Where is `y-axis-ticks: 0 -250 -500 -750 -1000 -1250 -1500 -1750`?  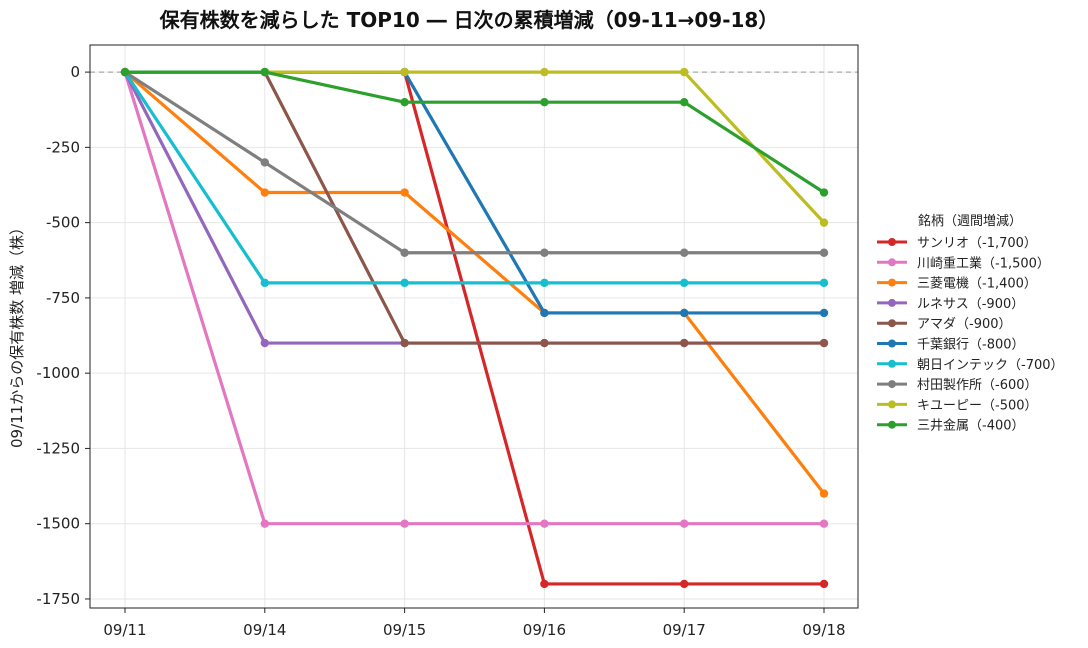
y-axis-ticks: 0 -250 -500 -750 -1000 -1250 -1500 -1750 is located at coordinates (63, 335).